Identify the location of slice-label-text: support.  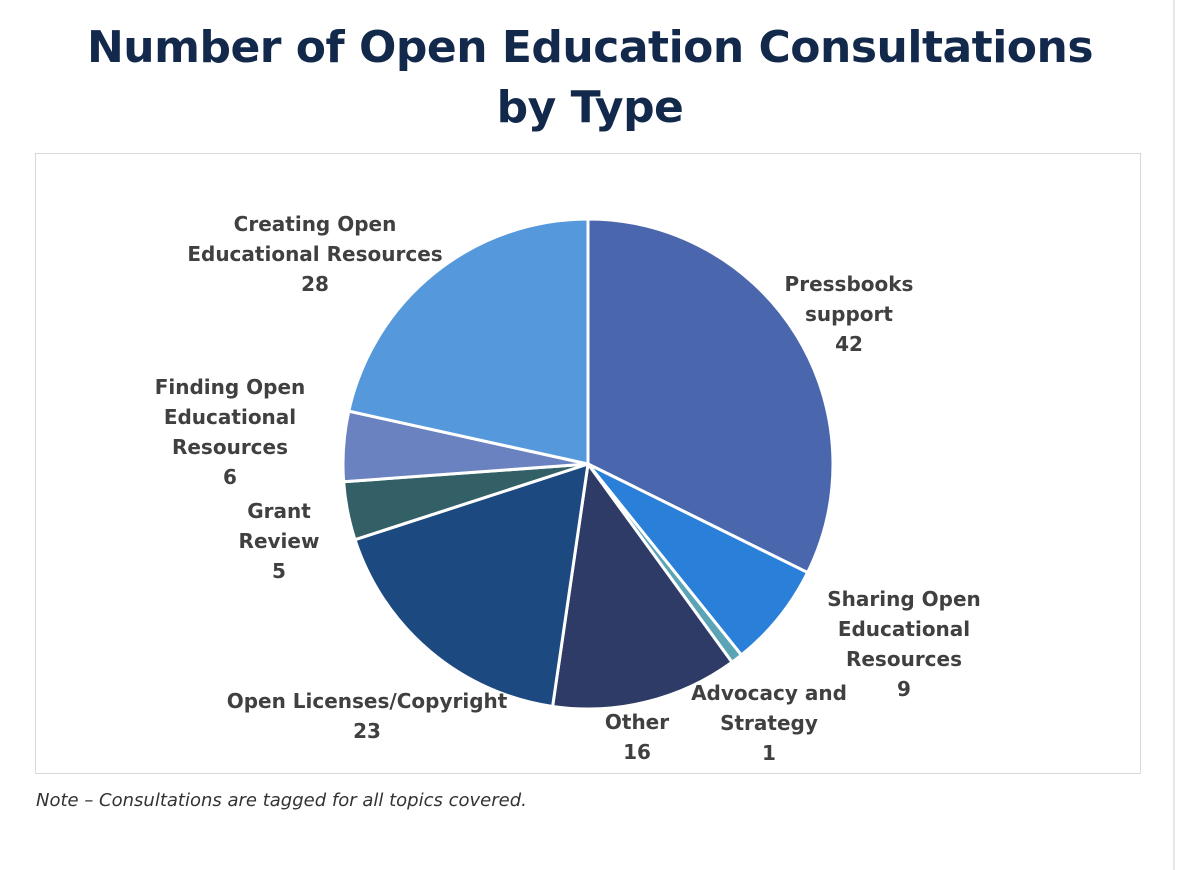
(849, 314).